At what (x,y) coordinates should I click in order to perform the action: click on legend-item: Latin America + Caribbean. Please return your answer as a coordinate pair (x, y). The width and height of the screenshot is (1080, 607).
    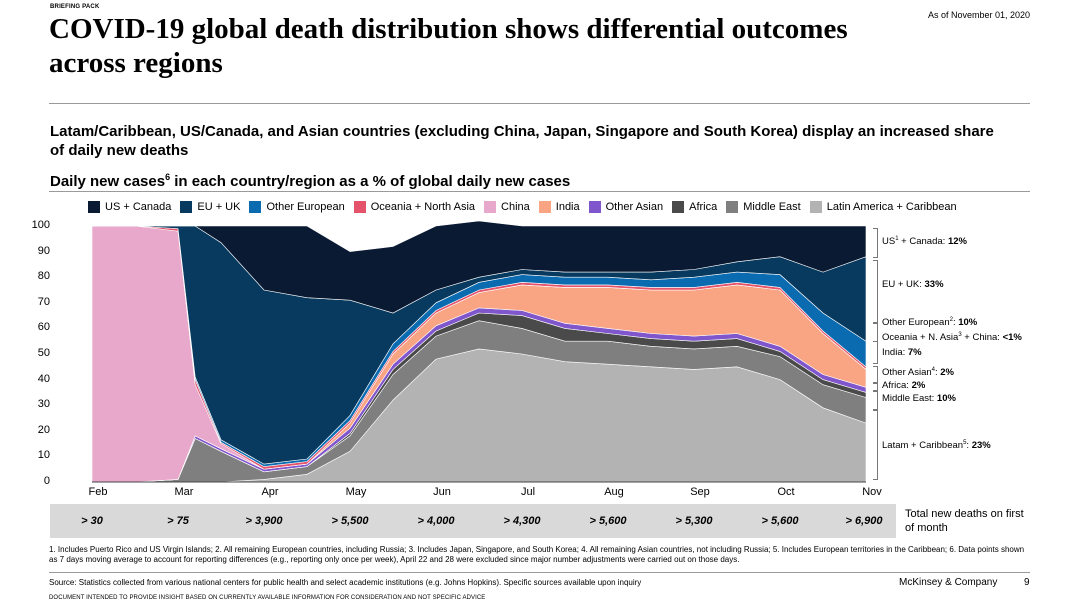
    Looking at the image, I should click on (883, 207).